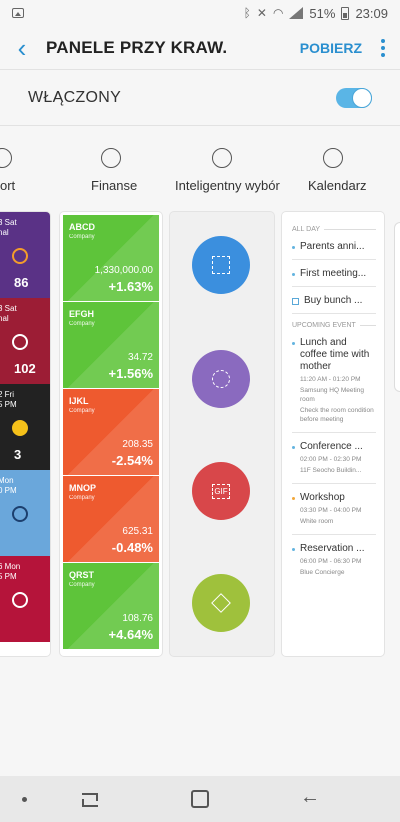  What do you see at coordinates (111, 258) in the screenshot?
I see `stock-tile: ABCD Company 1,330,000.00 +1.63%` at bounding box center [111, 258].